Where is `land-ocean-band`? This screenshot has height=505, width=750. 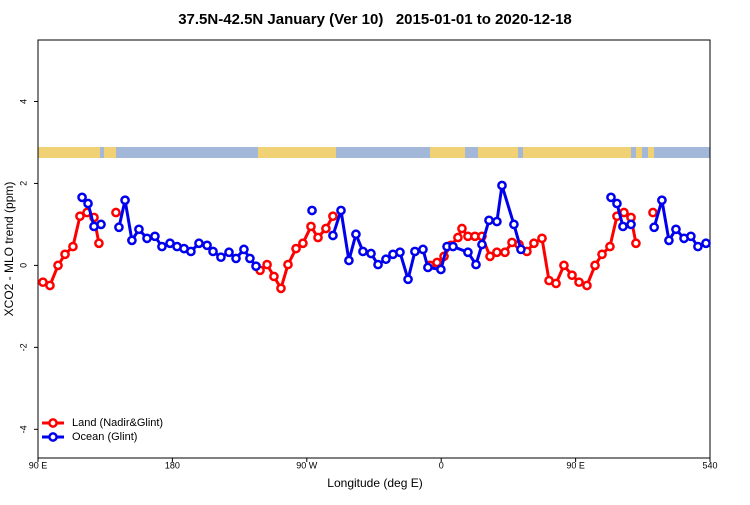 land-ocean-band is located at coordinates (374, 152).